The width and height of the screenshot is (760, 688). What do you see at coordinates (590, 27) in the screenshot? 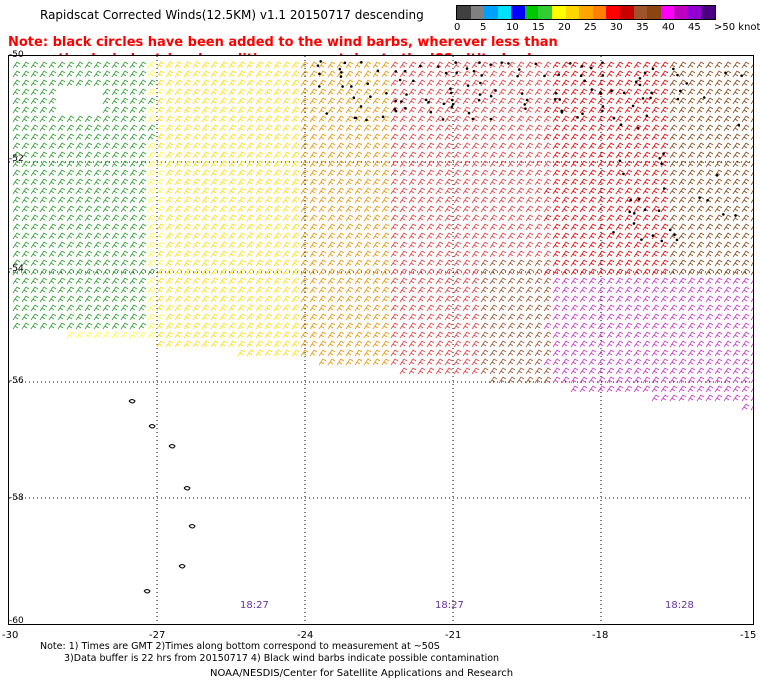
I see `scale-label: 25` at bounding box center [590, 27].